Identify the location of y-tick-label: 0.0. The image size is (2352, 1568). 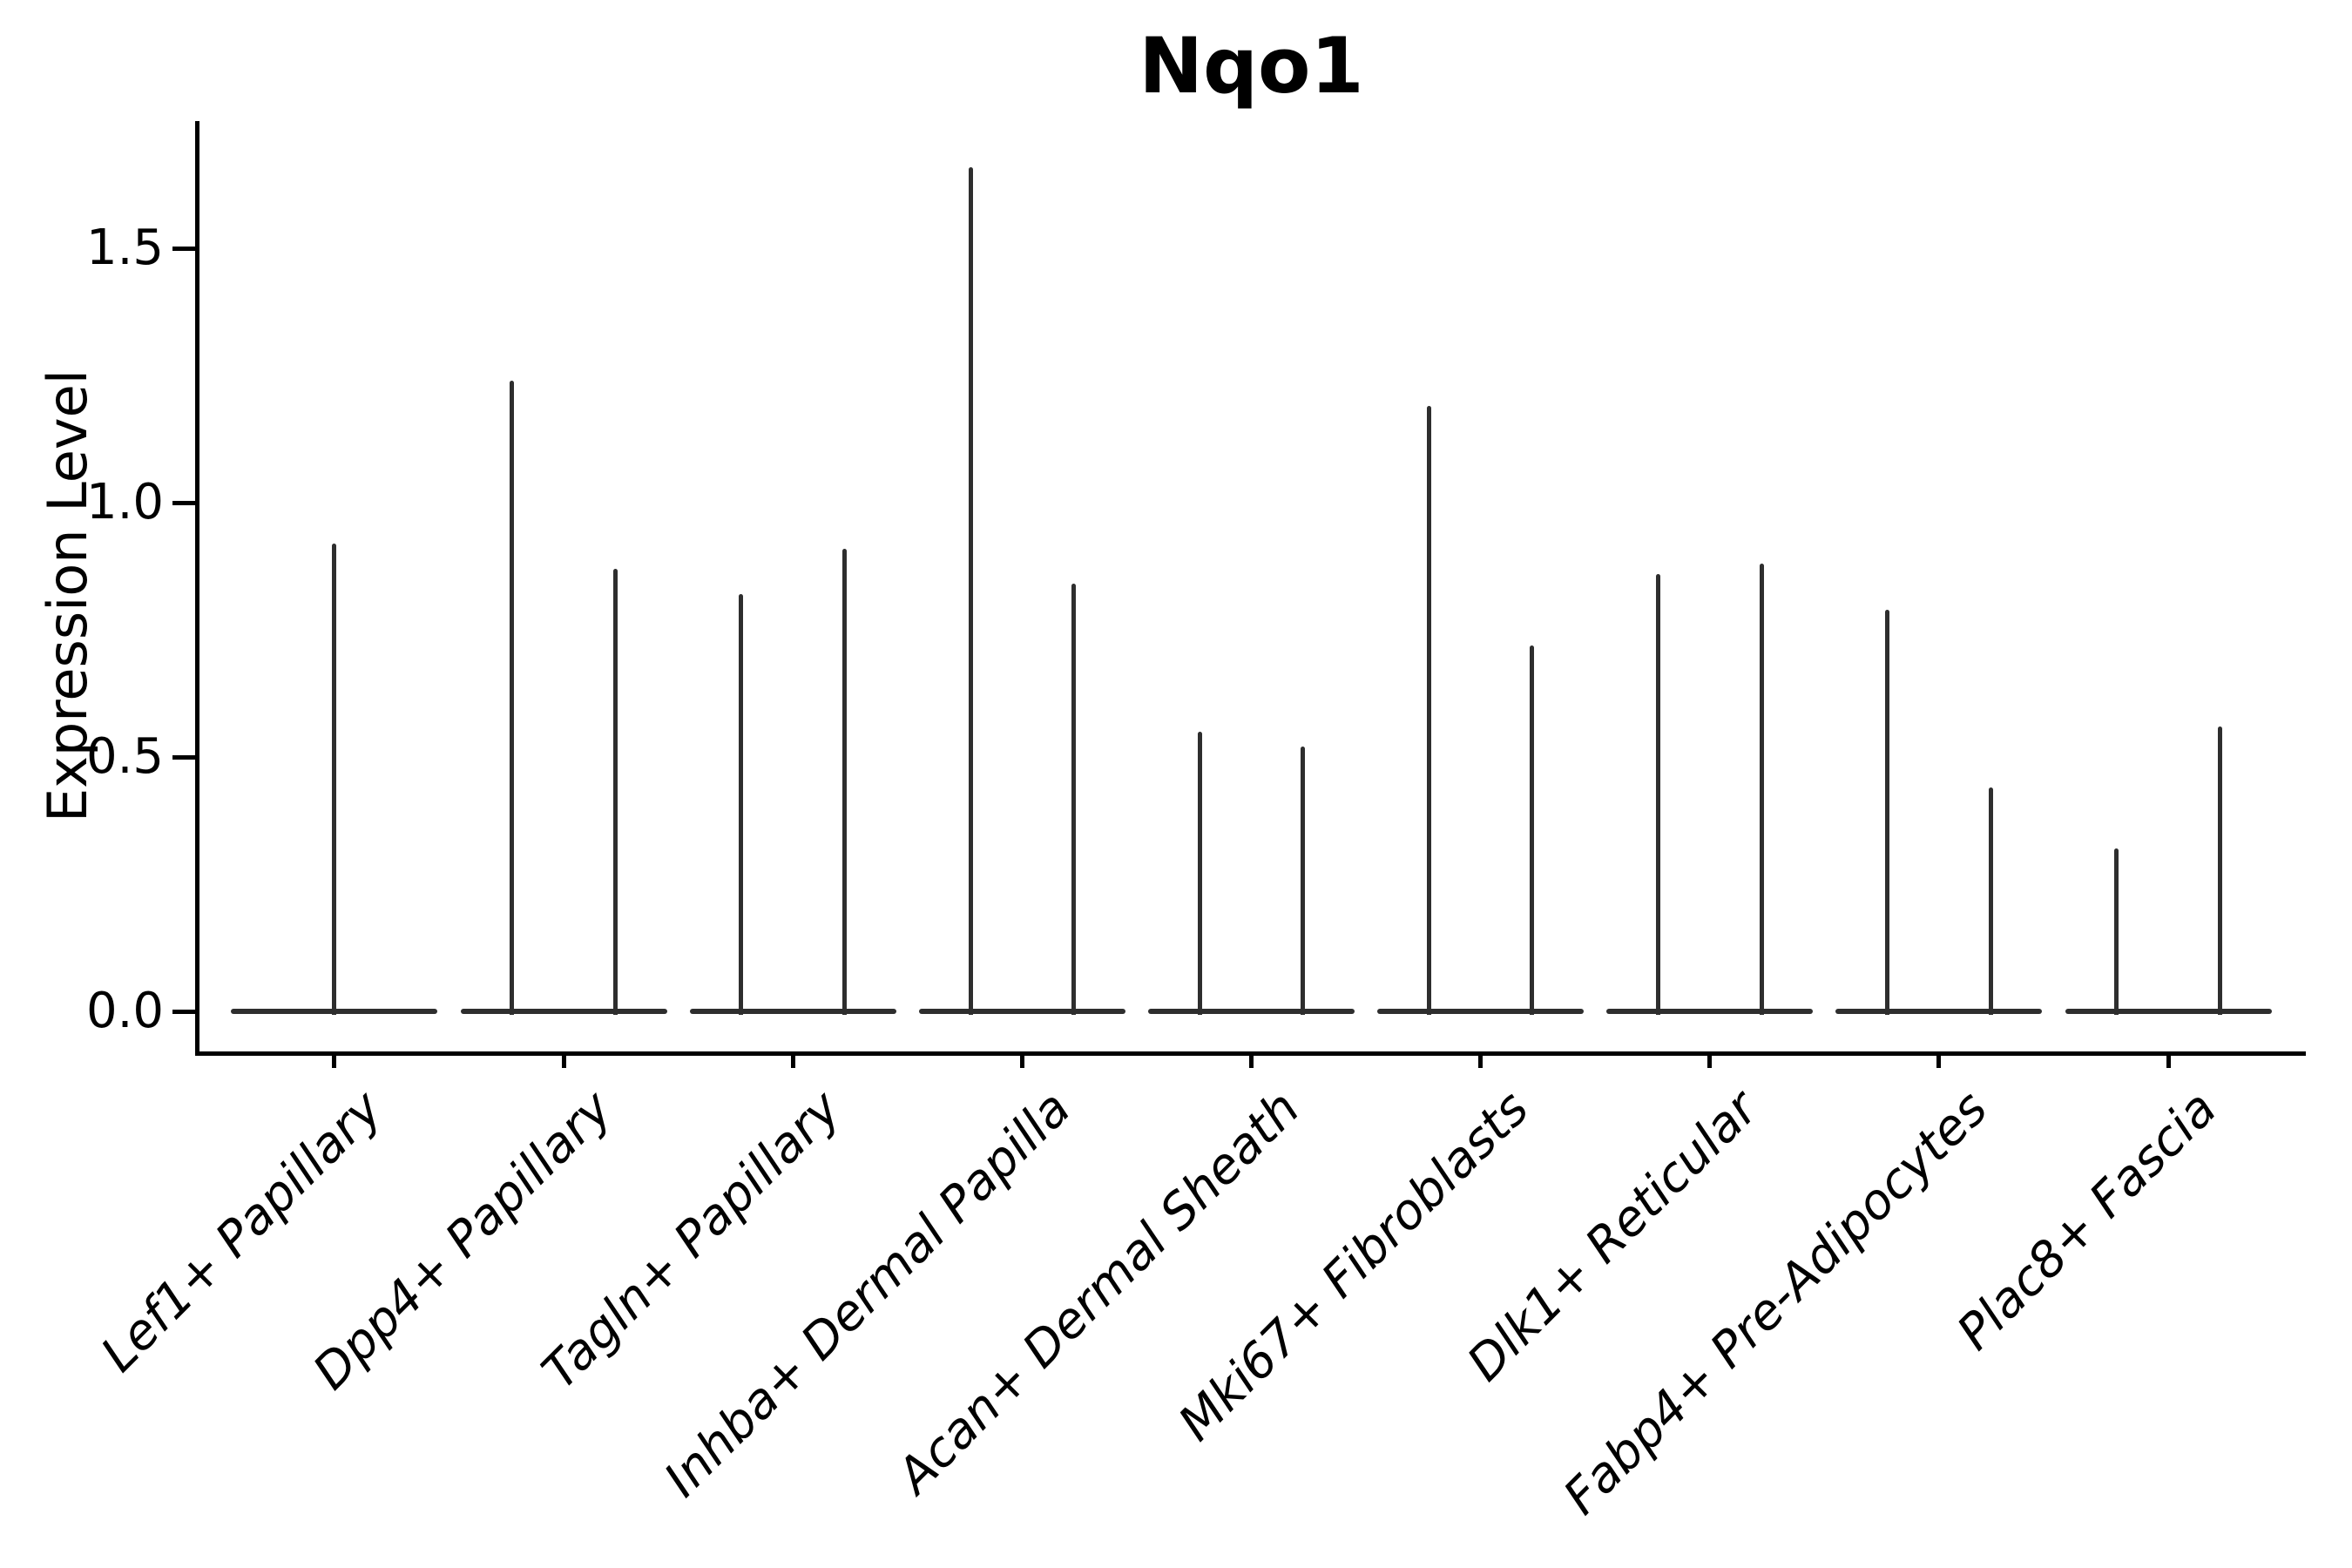
(125, 1011).